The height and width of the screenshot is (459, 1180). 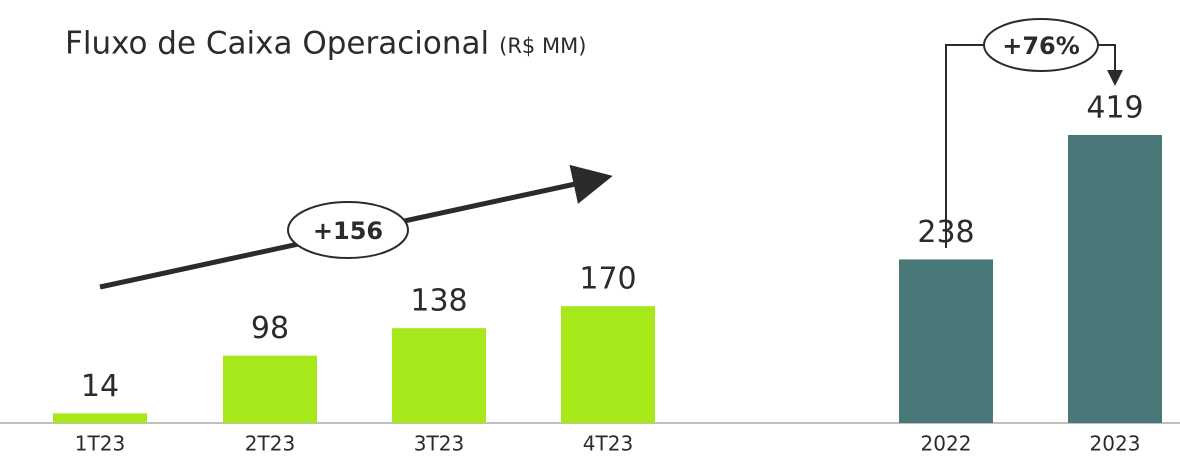 I want to click on chart-subtitle: (R$ MM), so click(x=542, y=46).